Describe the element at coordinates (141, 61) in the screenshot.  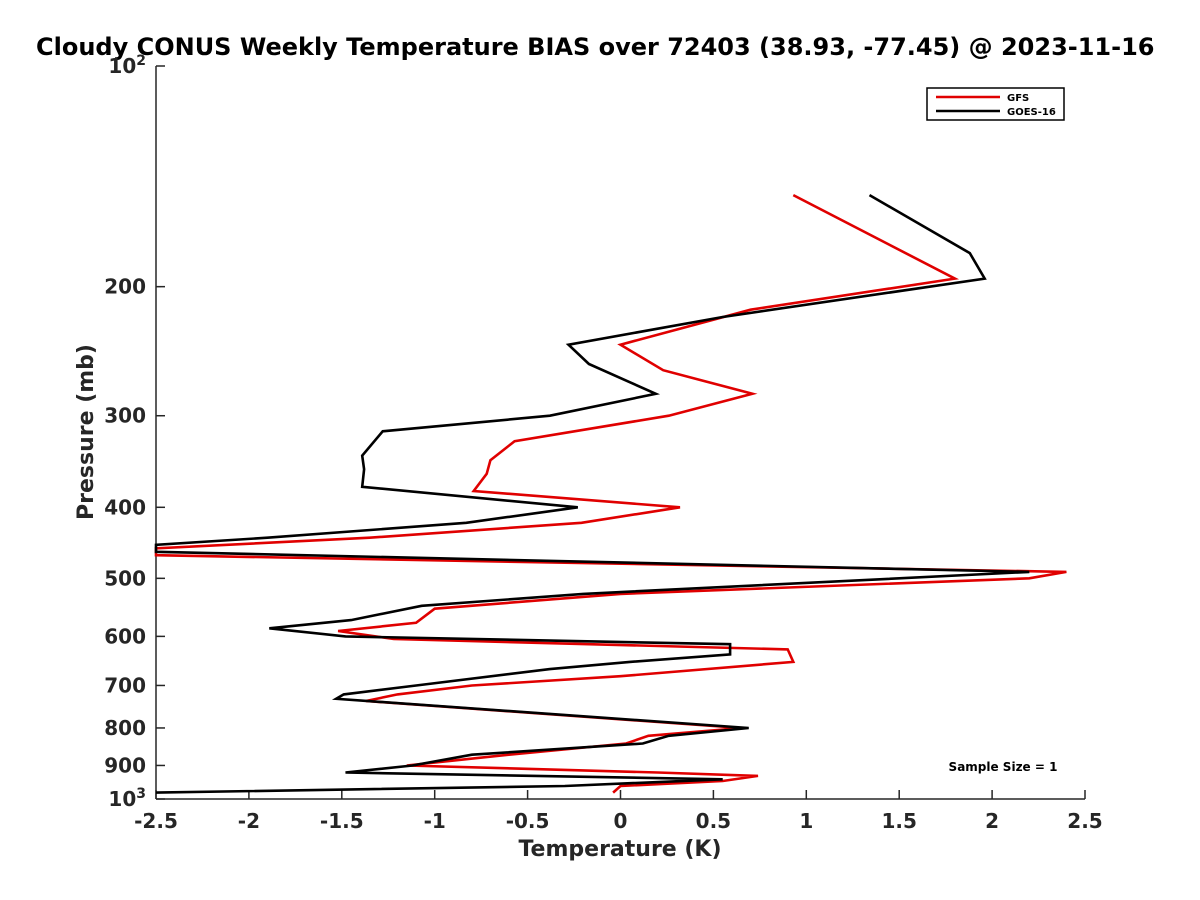
I see `tick-exponent: 2` at that location.